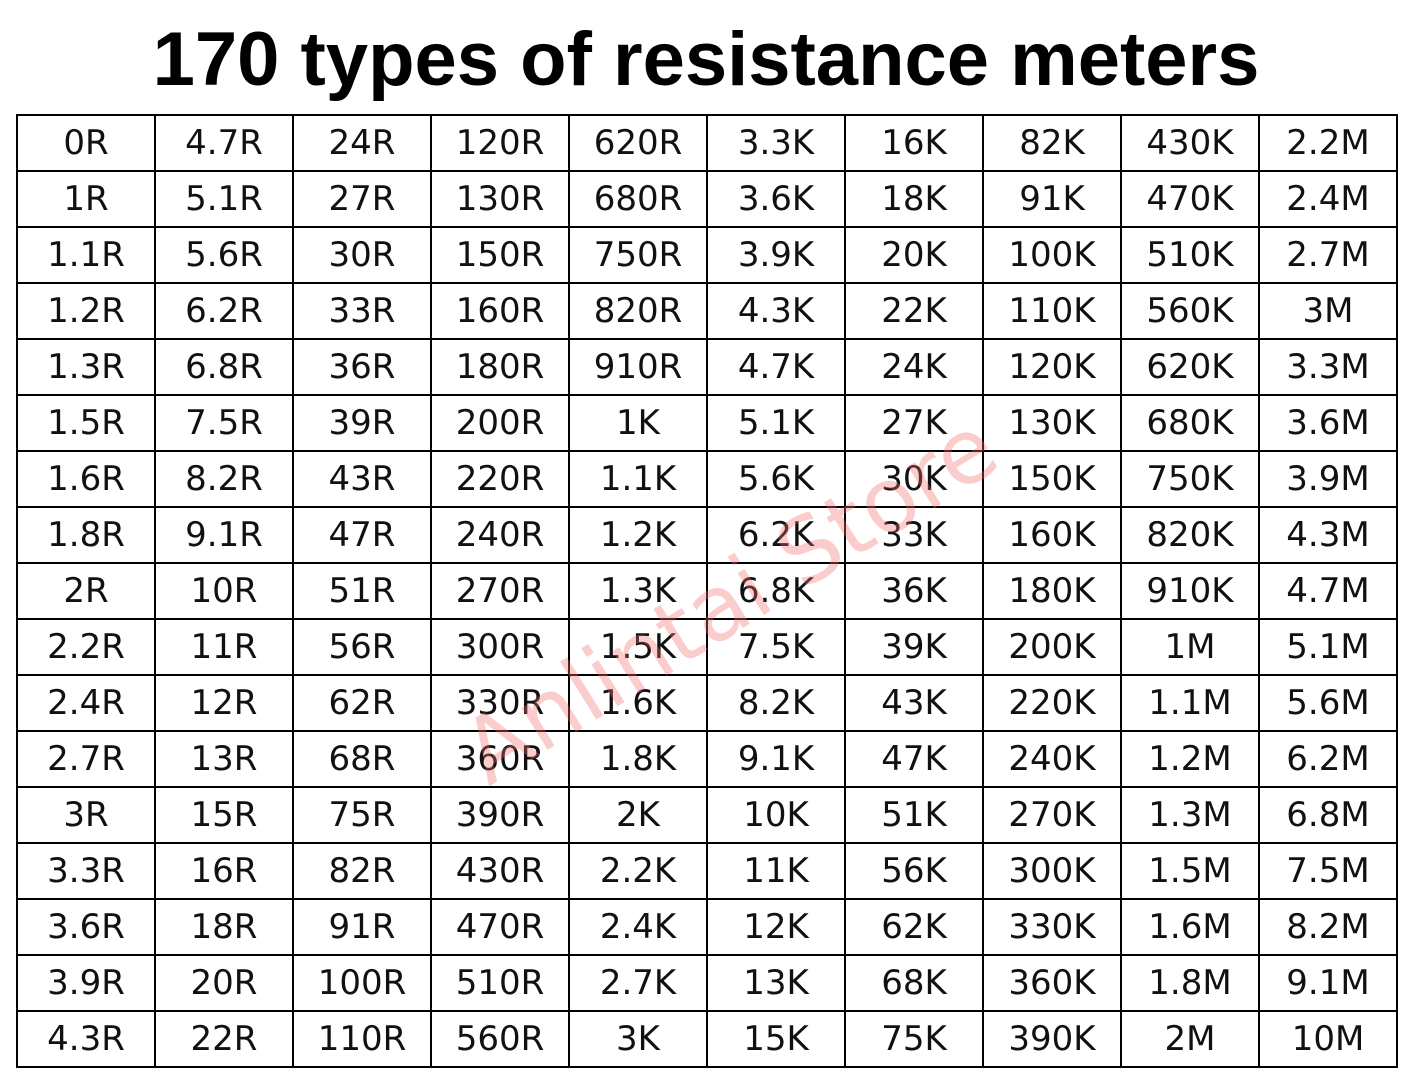  I want to click on table-row: 1.3R 6.8R 36R 180R 910R 4.7K 24K 120K 620K 3.3M, so click(707, 367).